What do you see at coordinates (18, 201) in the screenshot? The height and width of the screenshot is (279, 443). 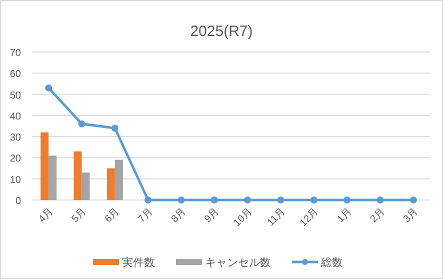 I see `y-tick-label: 0` at bounding box center [18, 201].